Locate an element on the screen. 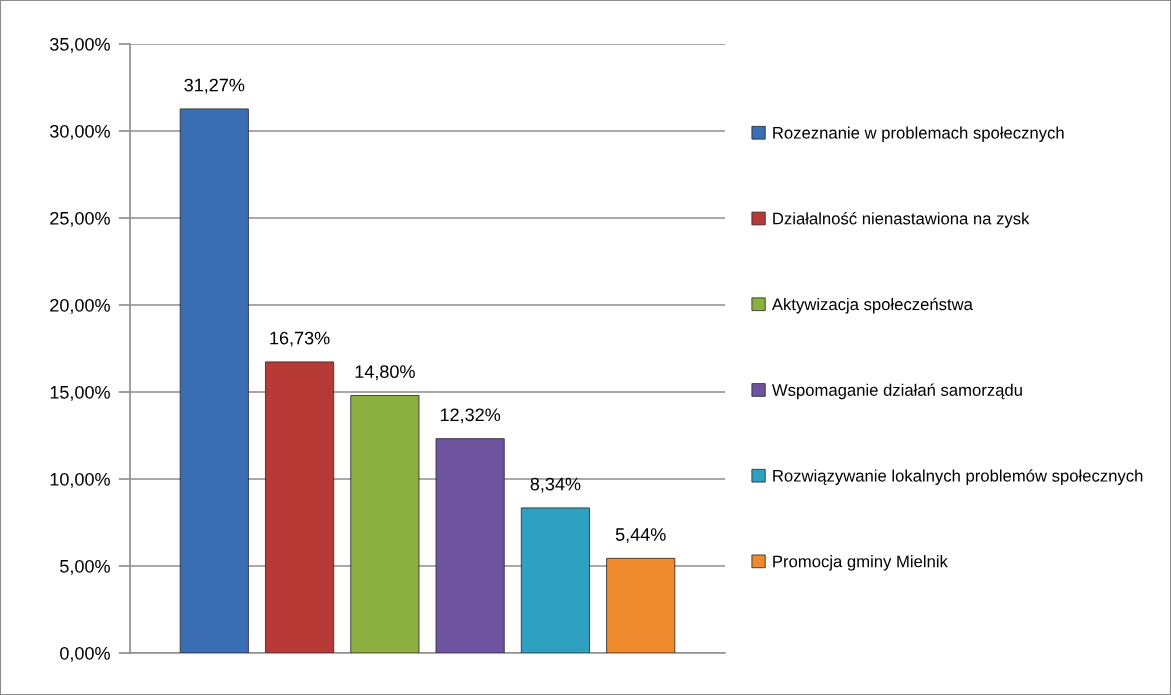 The width and height of the screenshot is (1171, 695). data-label: 12,32% is located at coordinates (470, 416).